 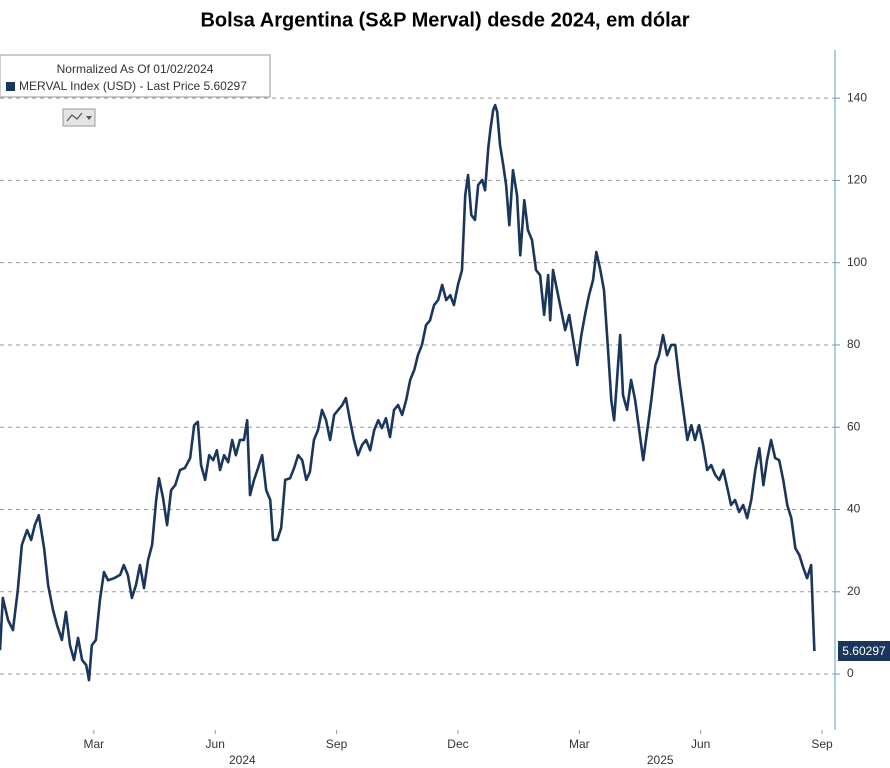 What do you see at coordinates (10, 86) in the screenshot?
I see `legend-swatch` at bounding box center [10, 86].